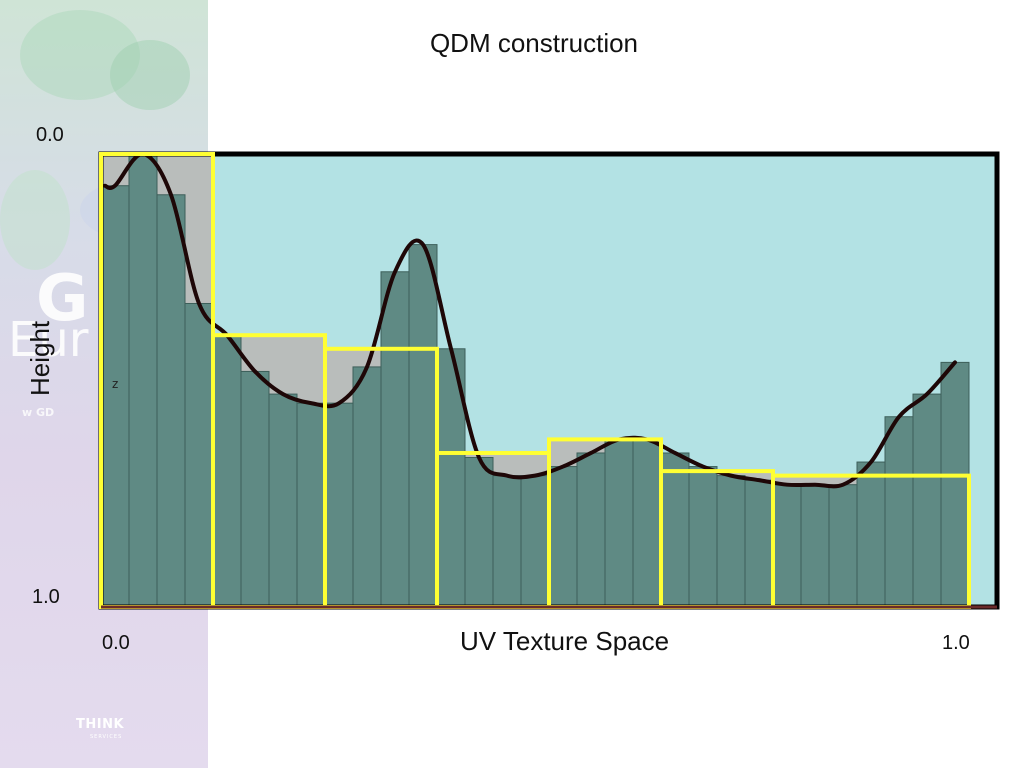 The height and width of the screenshot is (768, 1024). I want to click on y-axis-label: Height, so click(40, 358).